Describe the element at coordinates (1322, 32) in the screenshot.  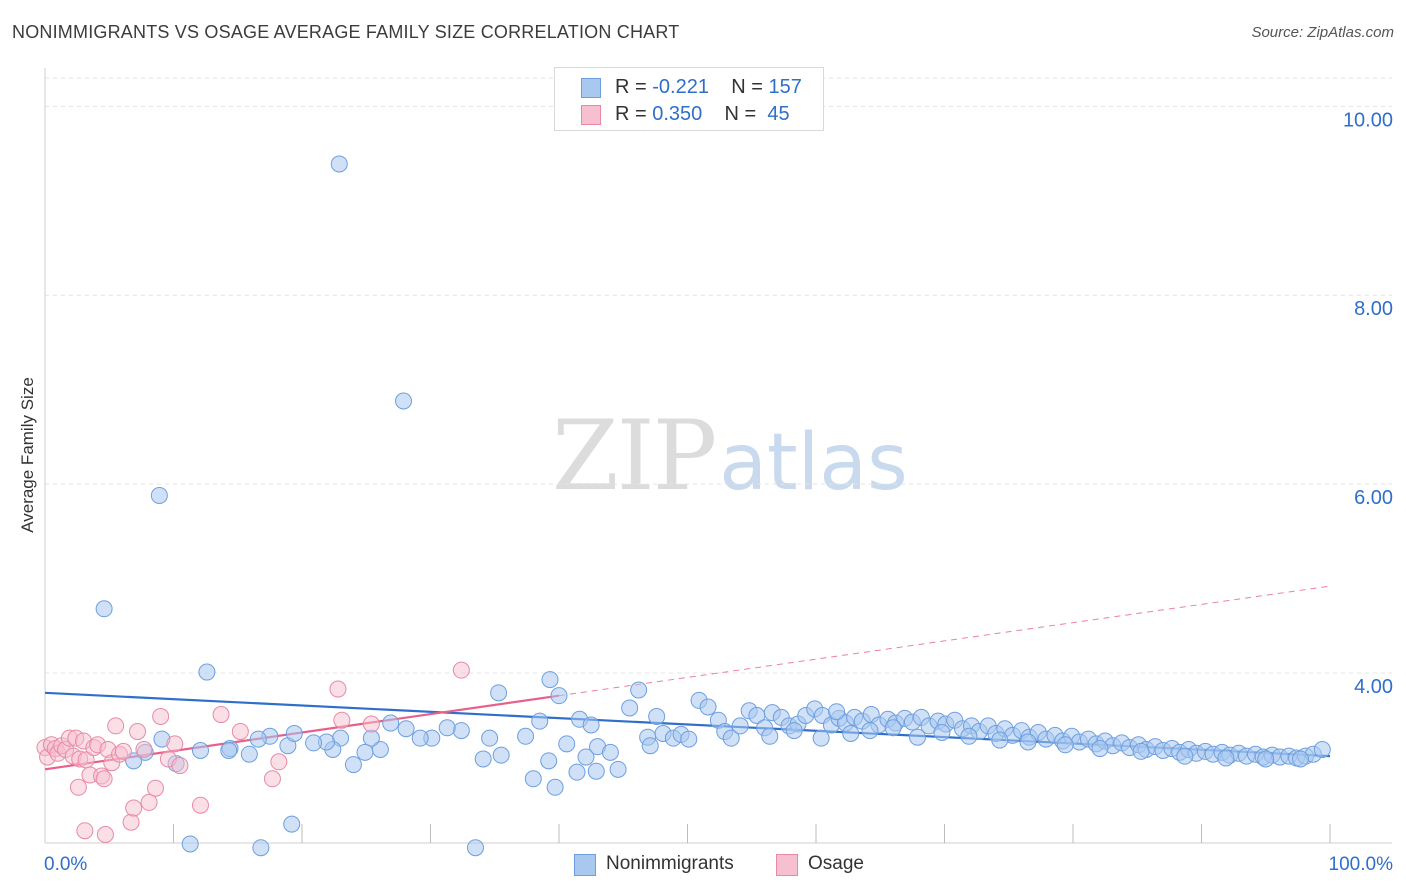
I see `source-label: Source: ZipAtlas.com` at that location.